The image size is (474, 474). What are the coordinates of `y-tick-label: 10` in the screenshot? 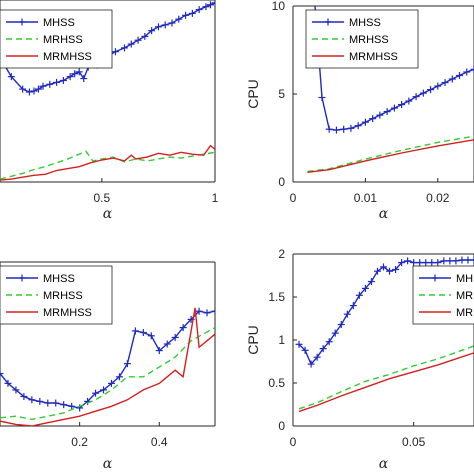 It's located at (279, 6).